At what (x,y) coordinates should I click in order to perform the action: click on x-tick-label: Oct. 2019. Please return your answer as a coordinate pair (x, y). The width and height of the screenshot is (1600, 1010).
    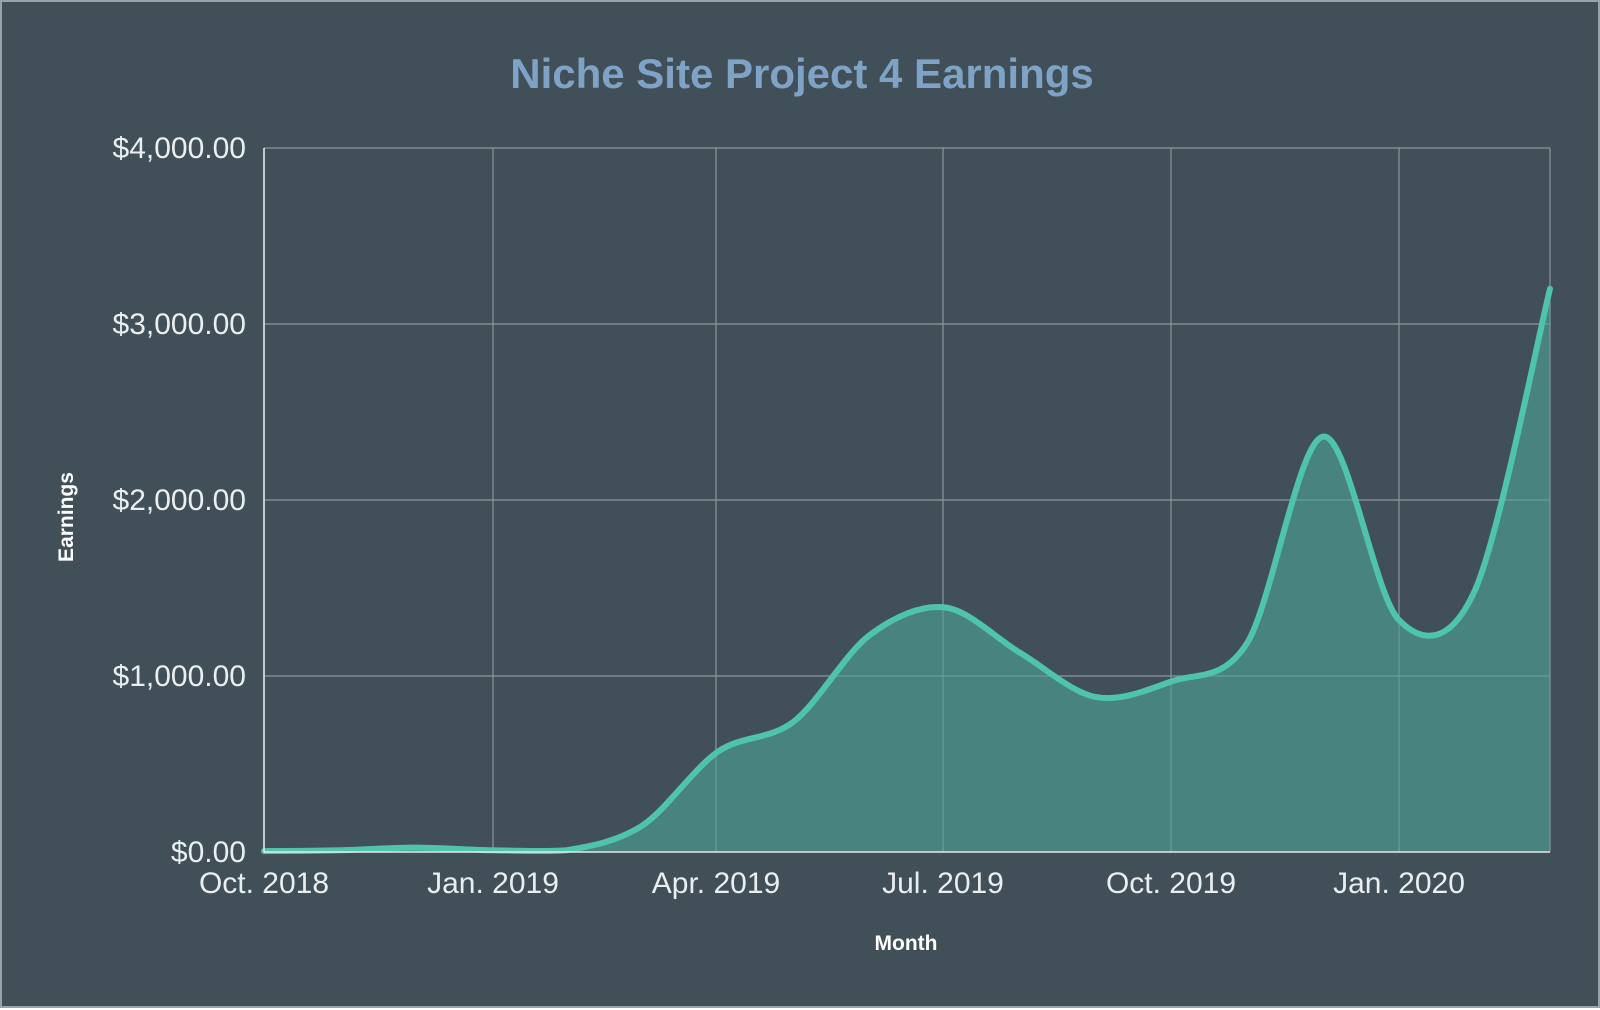
    Looking at the image, I should click on (1171, 883).